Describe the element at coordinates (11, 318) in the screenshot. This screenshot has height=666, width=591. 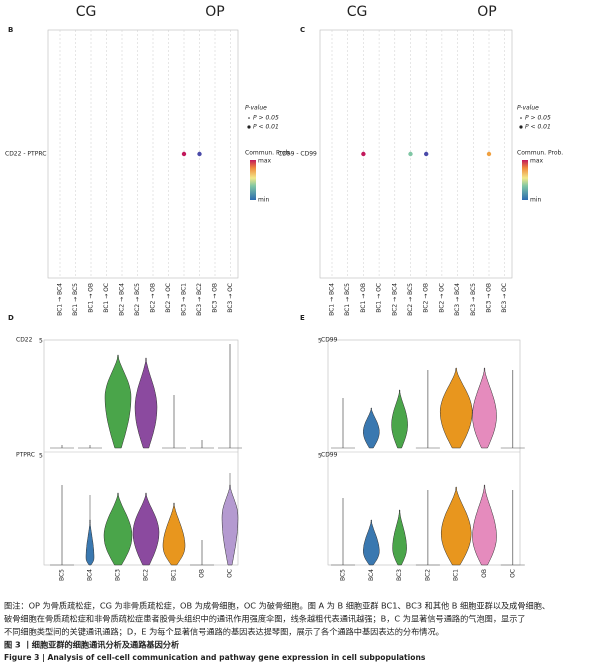
I see `panel-letter: D` at that location.